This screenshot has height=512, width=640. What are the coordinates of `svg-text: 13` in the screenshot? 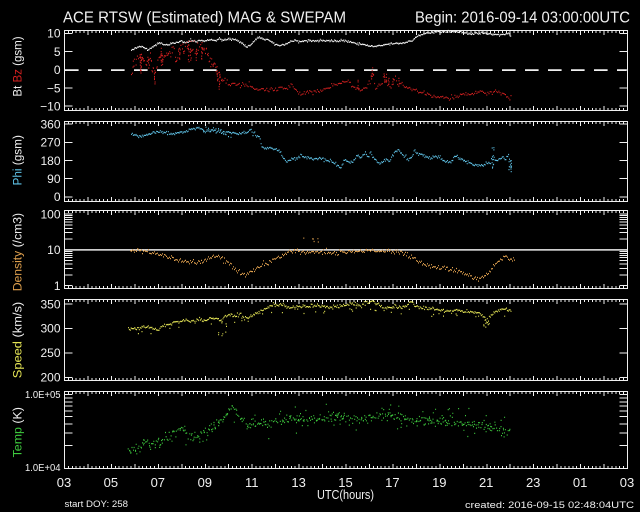 It's located at (298, 482).